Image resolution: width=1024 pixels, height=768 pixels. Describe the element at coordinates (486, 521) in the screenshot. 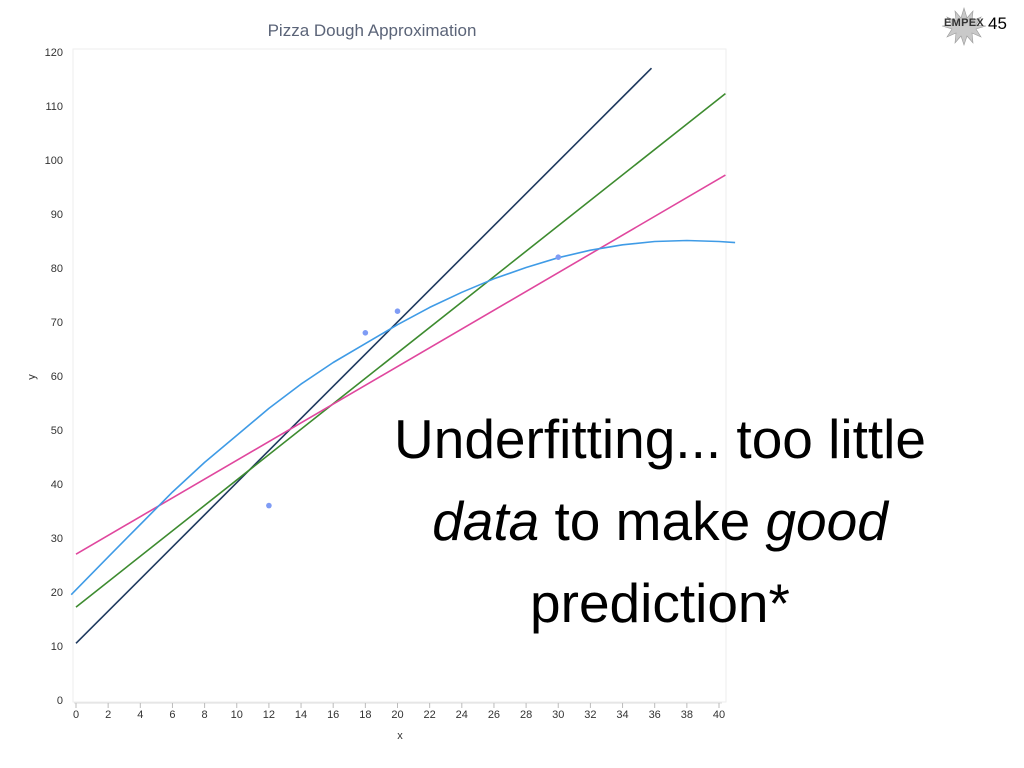

I see `caption-emphasis-data: data` at that location.